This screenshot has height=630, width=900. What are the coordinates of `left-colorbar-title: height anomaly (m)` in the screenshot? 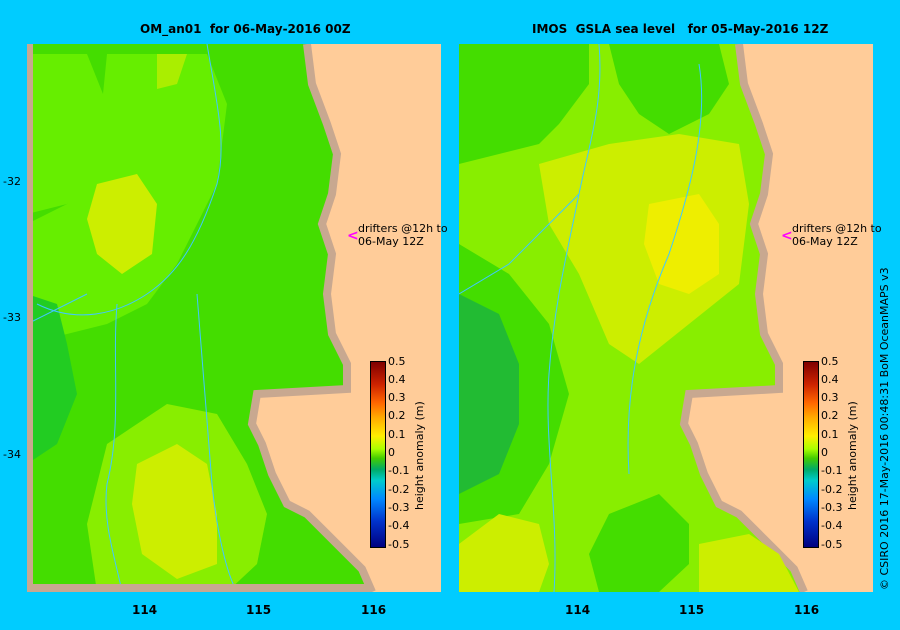 It's located at (419, 455).